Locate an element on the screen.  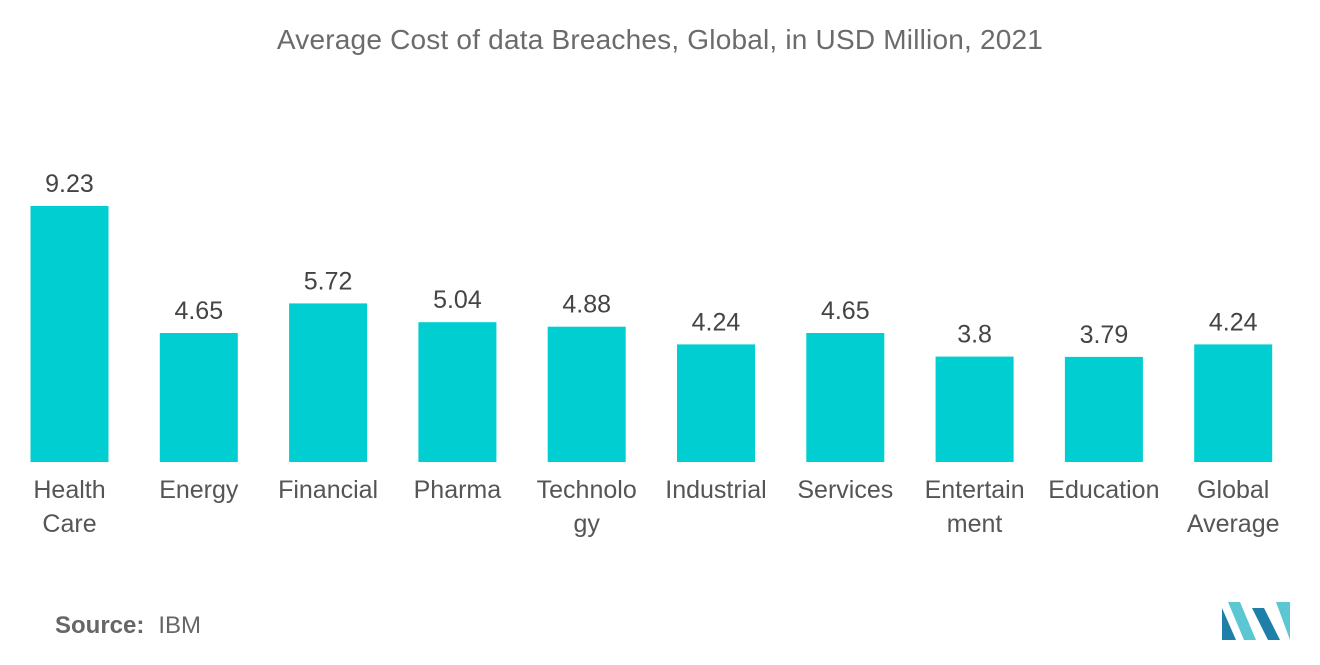
value-label-9: 4.24 is located at coordinates (1233, 322).